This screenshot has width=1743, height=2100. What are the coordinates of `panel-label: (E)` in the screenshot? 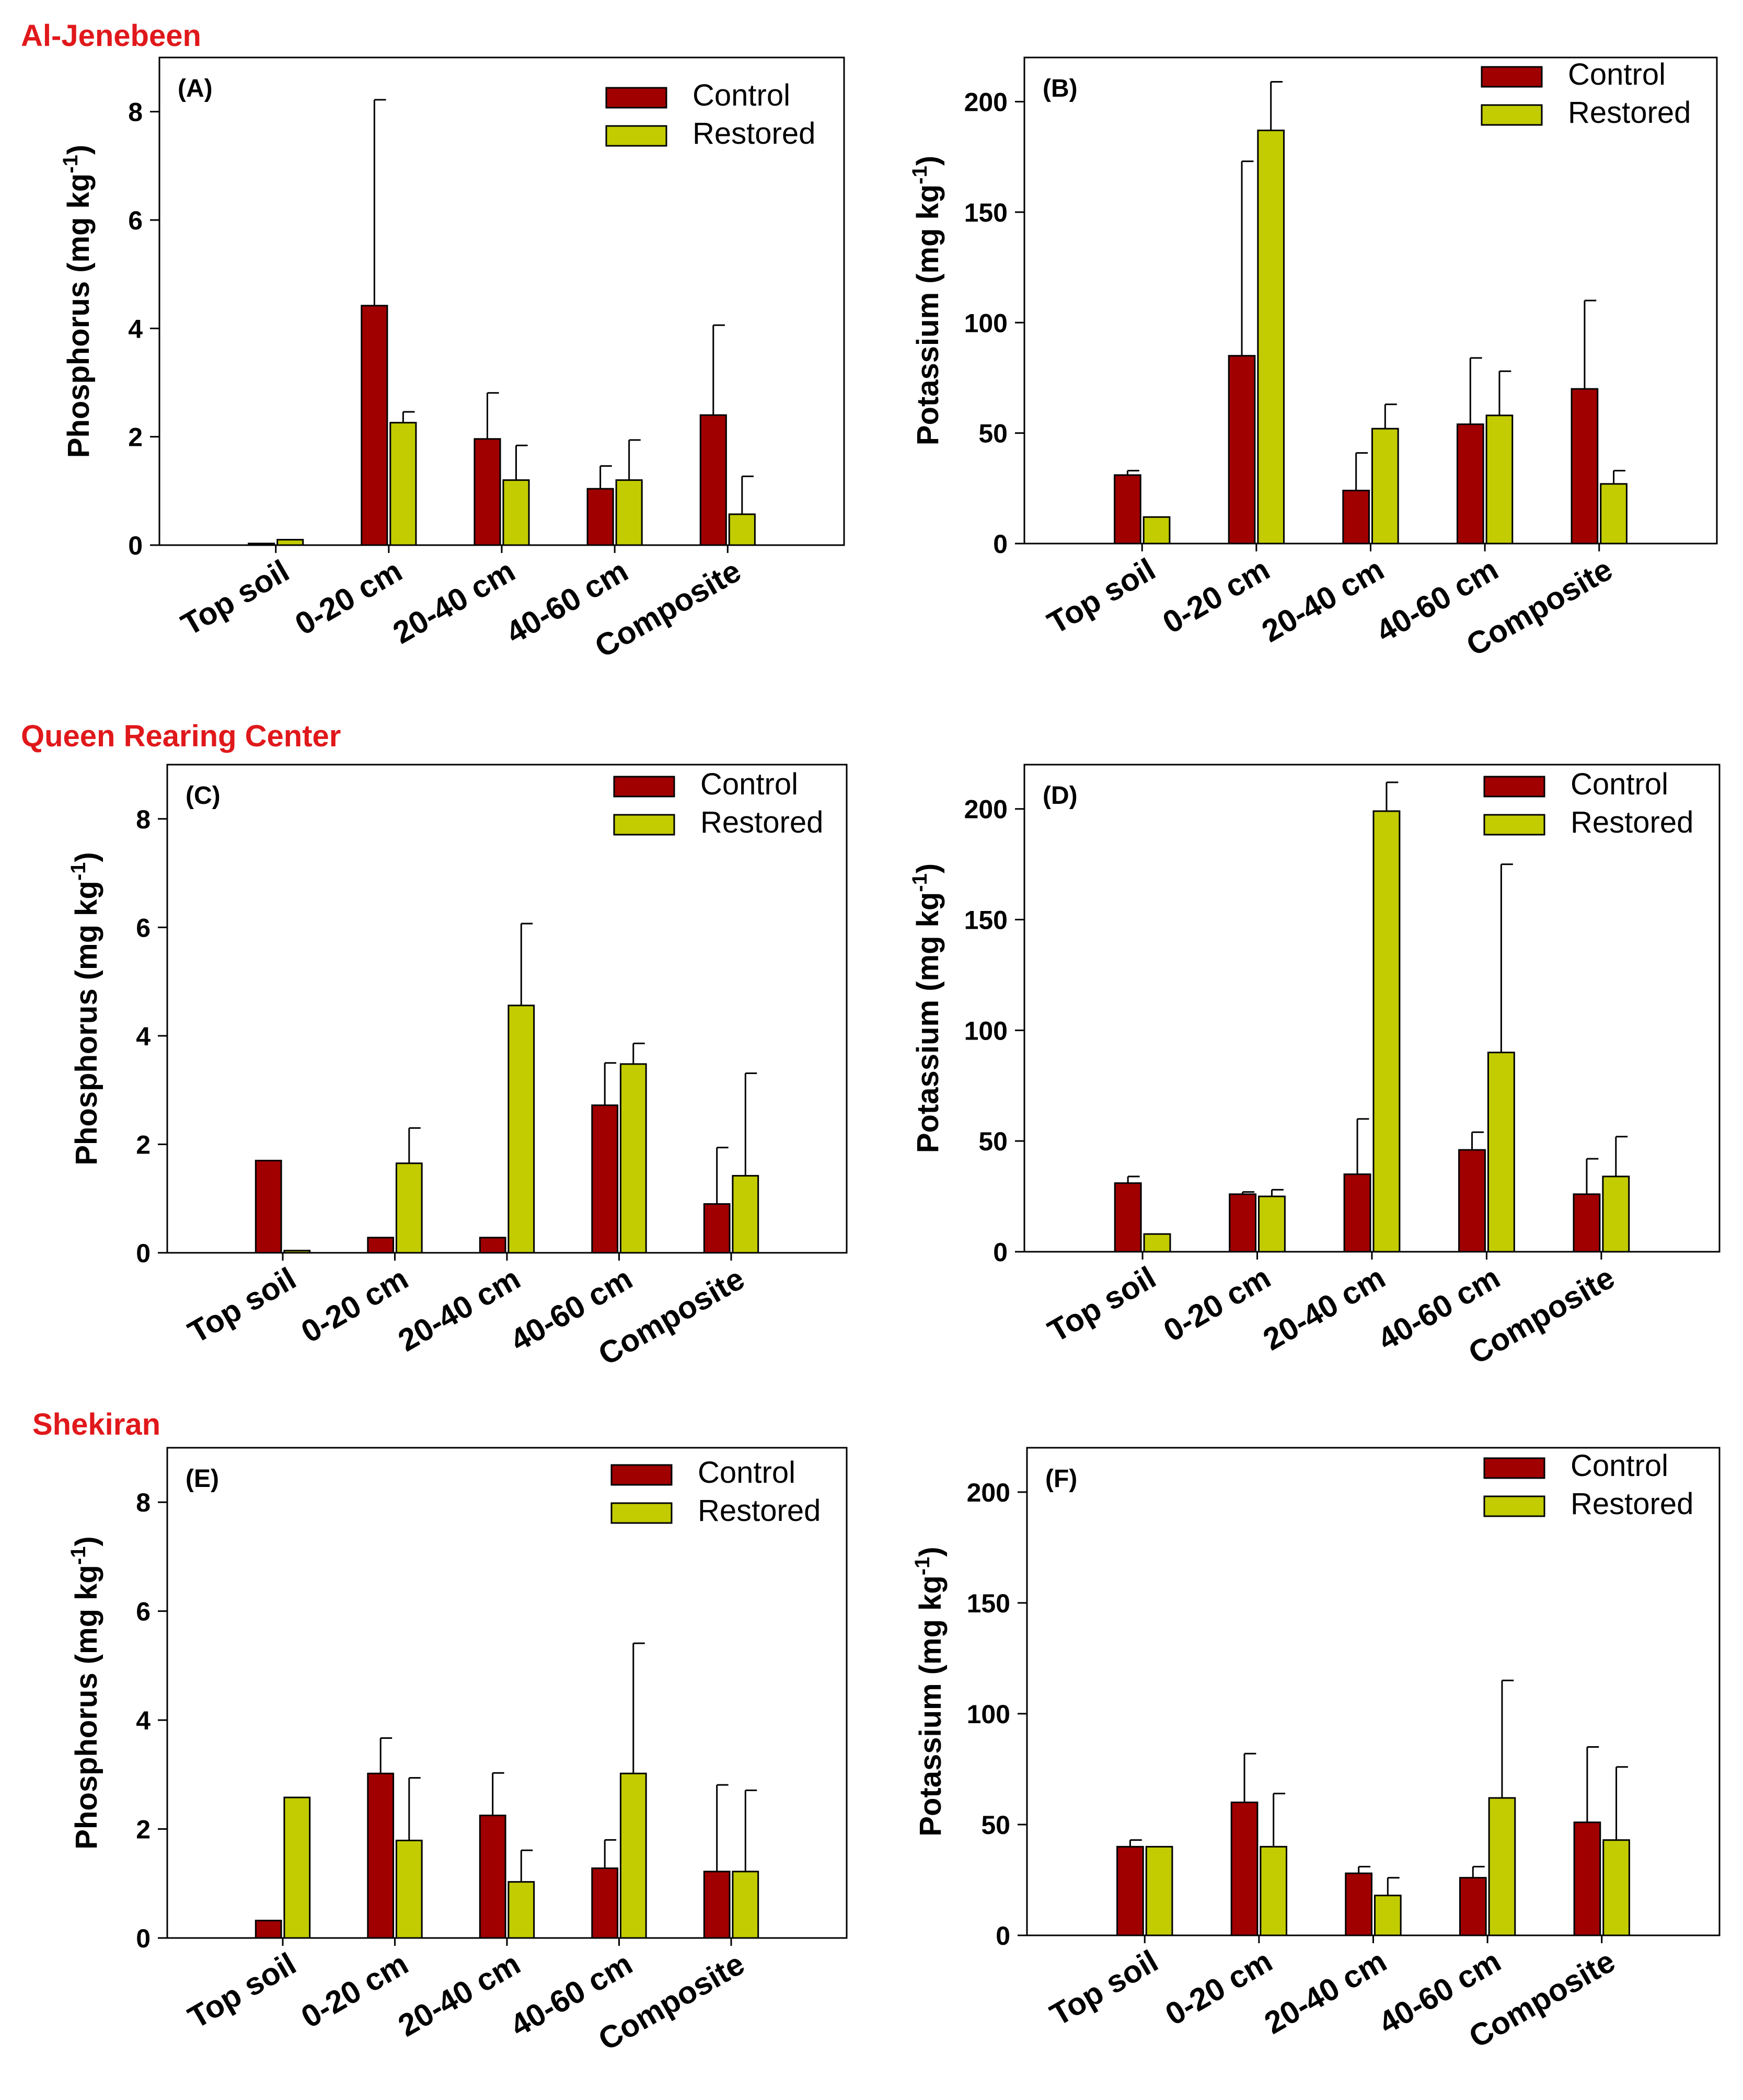 It's located at (202, 1479).